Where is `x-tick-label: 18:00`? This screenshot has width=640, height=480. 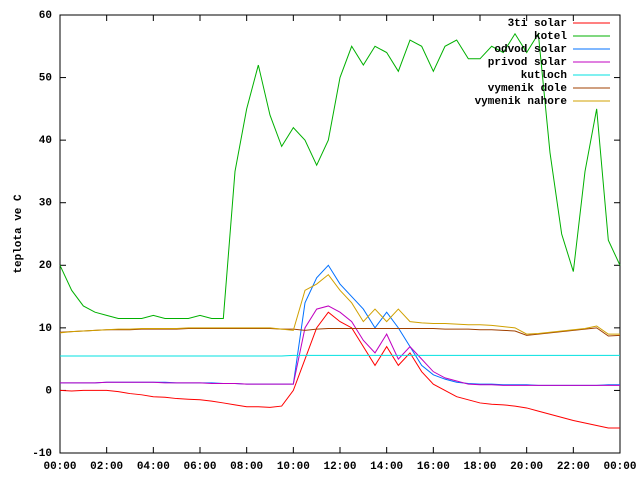 x-tick-label: 18:00 is located at coordinates (479, 467).